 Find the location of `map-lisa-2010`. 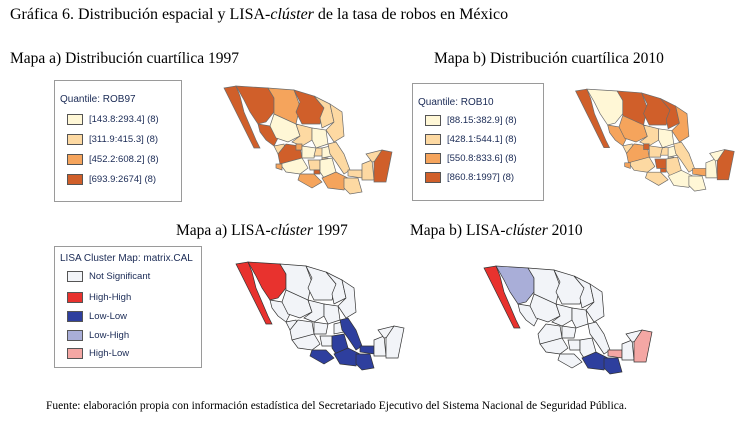

map-lisa-2010 is located at coordinates (568, 320).